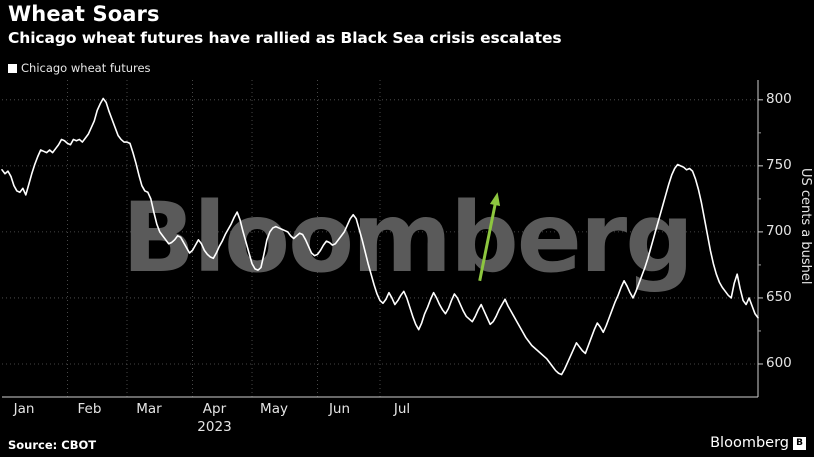 This screenshot has height=457, width=814. Describe the element at coordinates (495, 199) in the screenshot. I see `arrow-head` at that location.